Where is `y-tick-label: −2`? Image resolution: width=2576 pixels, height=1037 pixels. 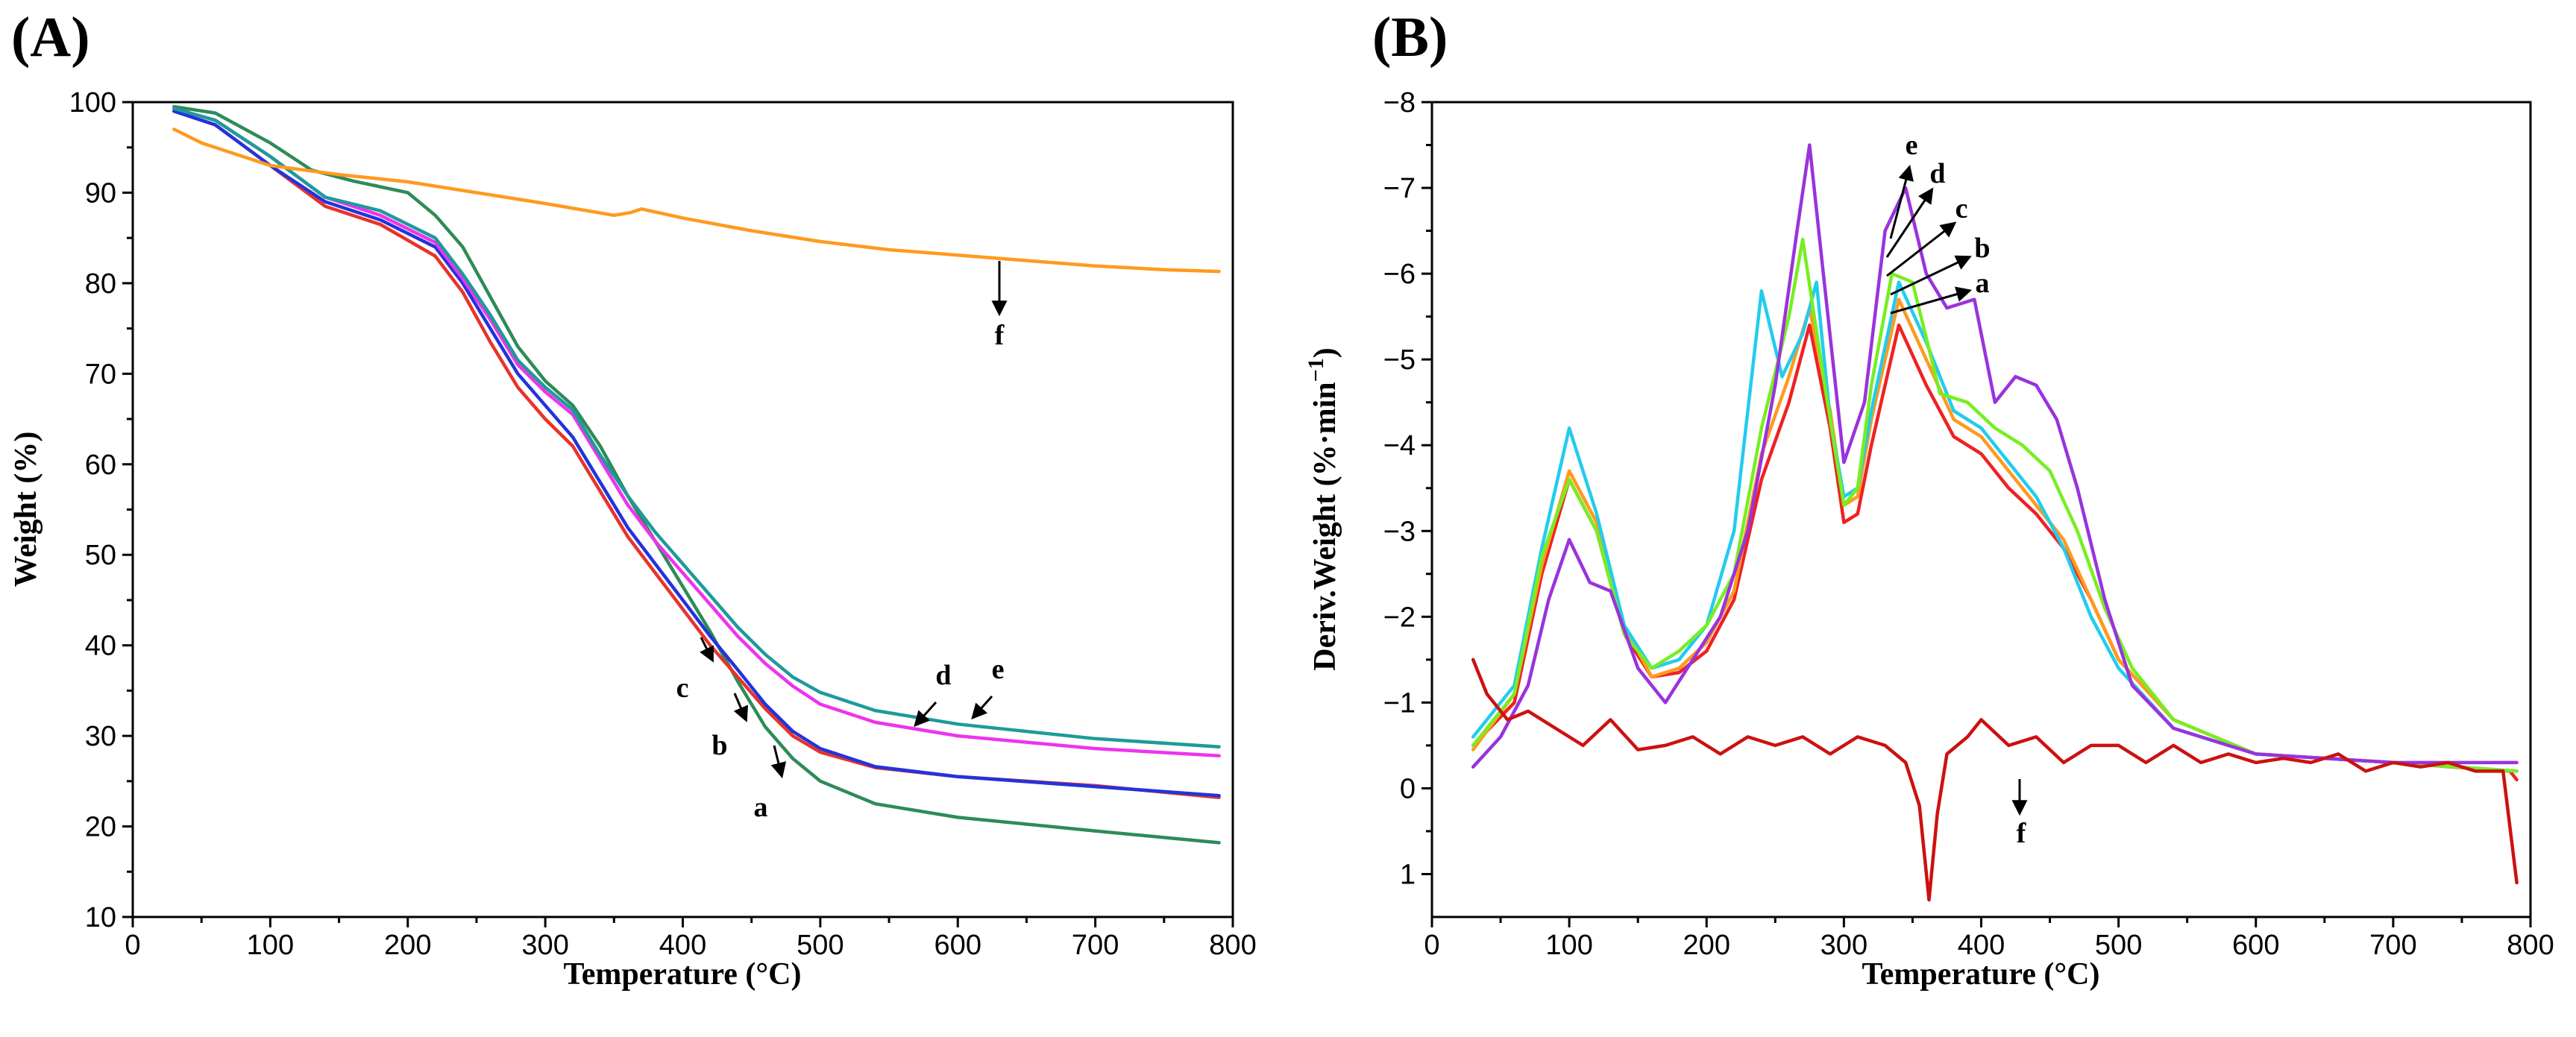 y-tick-label: −2 is located at coordinates (1399, 617).